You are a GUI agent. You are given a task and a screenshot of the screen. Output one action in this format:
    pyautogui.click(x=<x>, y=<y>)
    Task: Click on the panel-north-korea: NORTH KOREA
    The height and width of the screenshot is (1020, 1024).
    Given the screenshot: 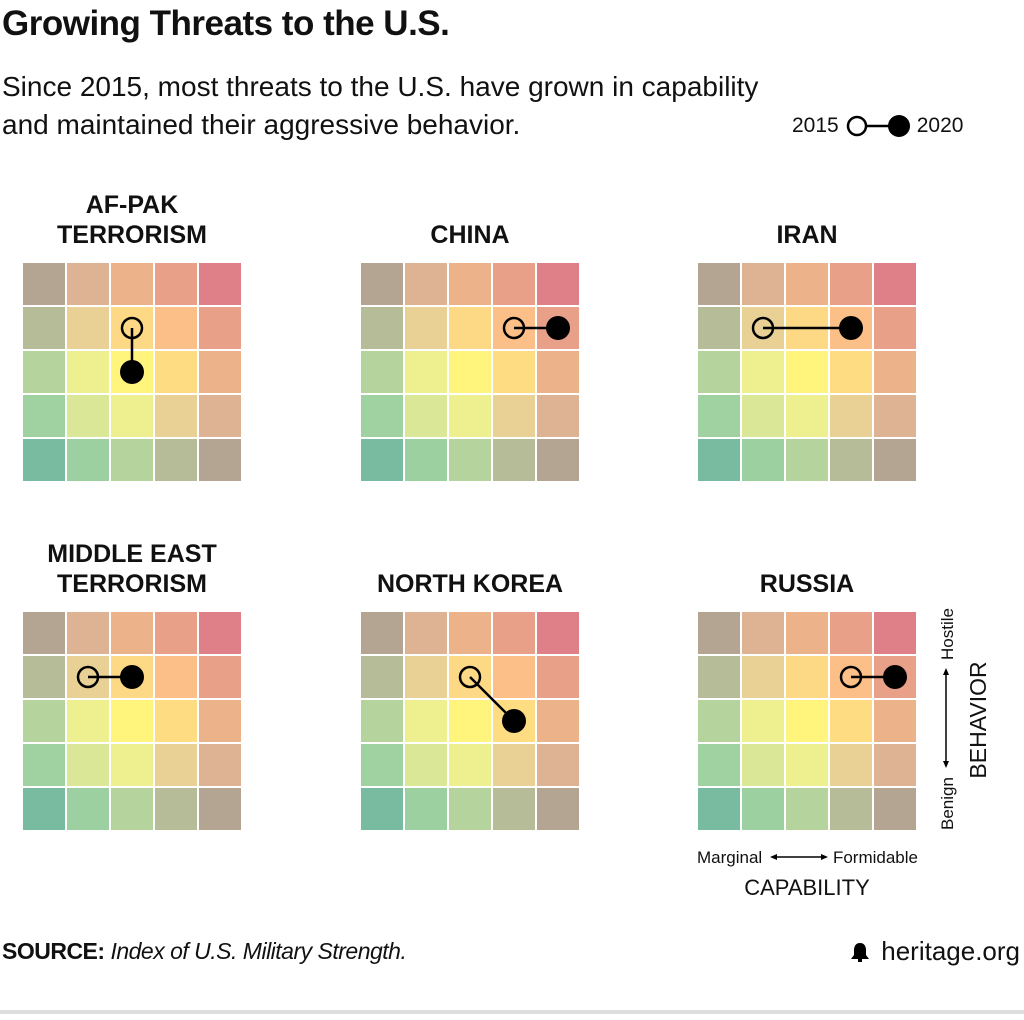 What is the action you would take?
    pyautogui.click(x=470, y=700)
    